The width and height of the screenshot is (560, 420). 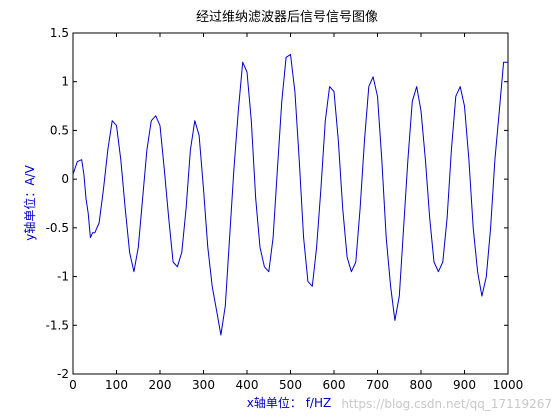 What do you see at coordinates (508, 385) in the screenshot?
I see `x-tick-label: 1000` at bounding box center [508, 385].